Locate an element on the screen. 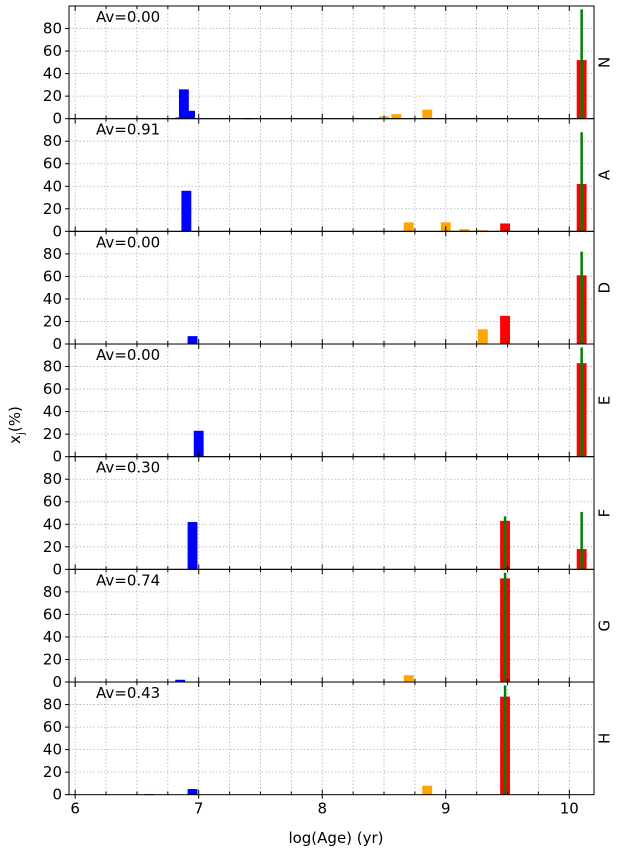 The image size is (617, 856). panel-N: 0 20 40 60 80 Av=0.00 N is located at coordinates (328, 66).